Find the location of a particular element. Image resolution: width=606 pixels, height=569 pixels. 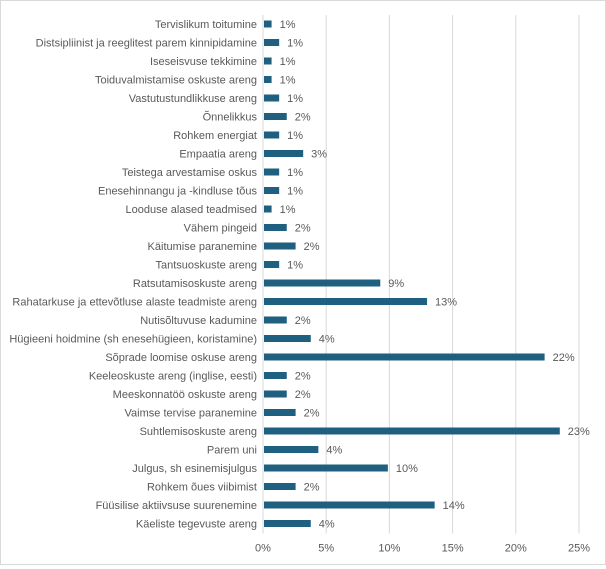

data-label: 10% is located at coordinates (407, 469).